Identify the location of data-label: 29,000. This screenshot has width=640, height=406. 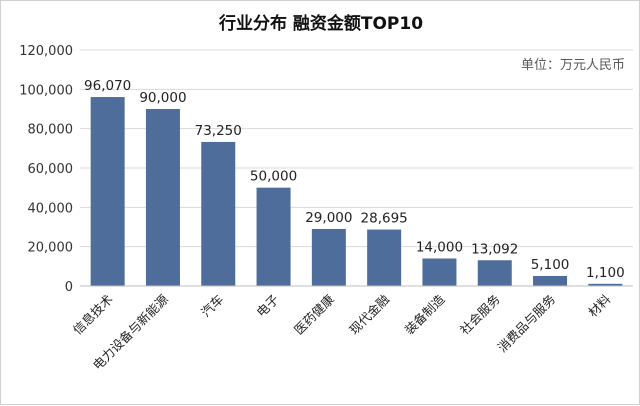
(328, 218).